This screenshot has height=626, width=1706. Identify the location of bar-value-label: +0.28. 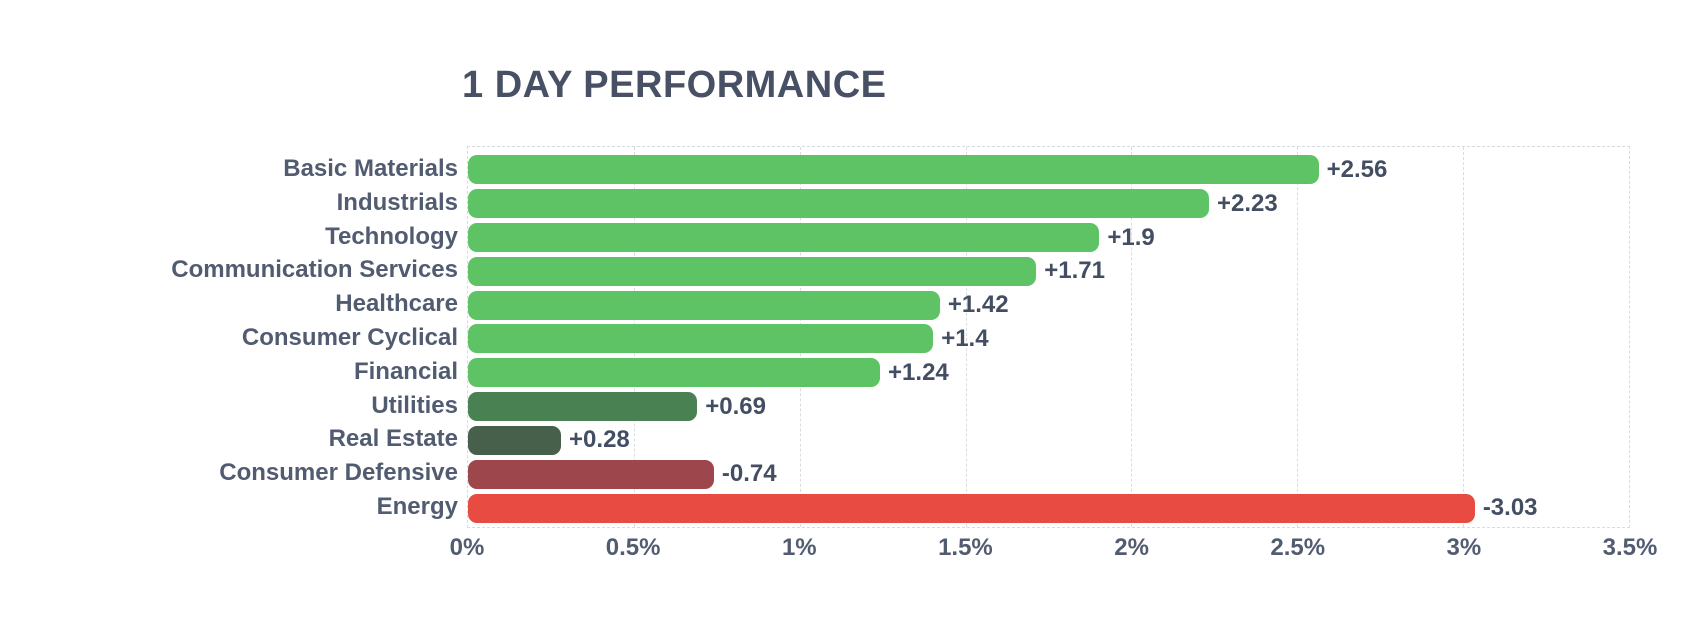
(599, 440).